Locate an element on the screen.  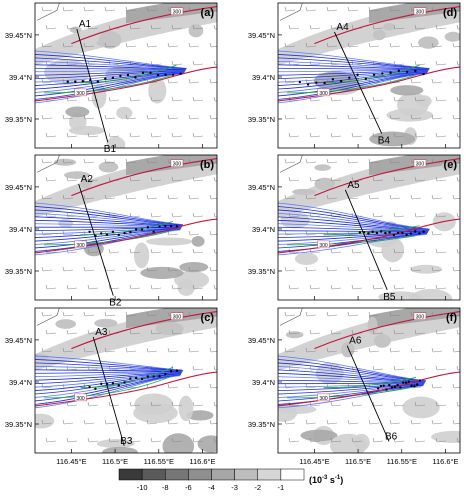
panel-d: 300 300 (d) A4 B4 39.45°N 39.4°N 39.35°N is located at coordinates (354, 75).